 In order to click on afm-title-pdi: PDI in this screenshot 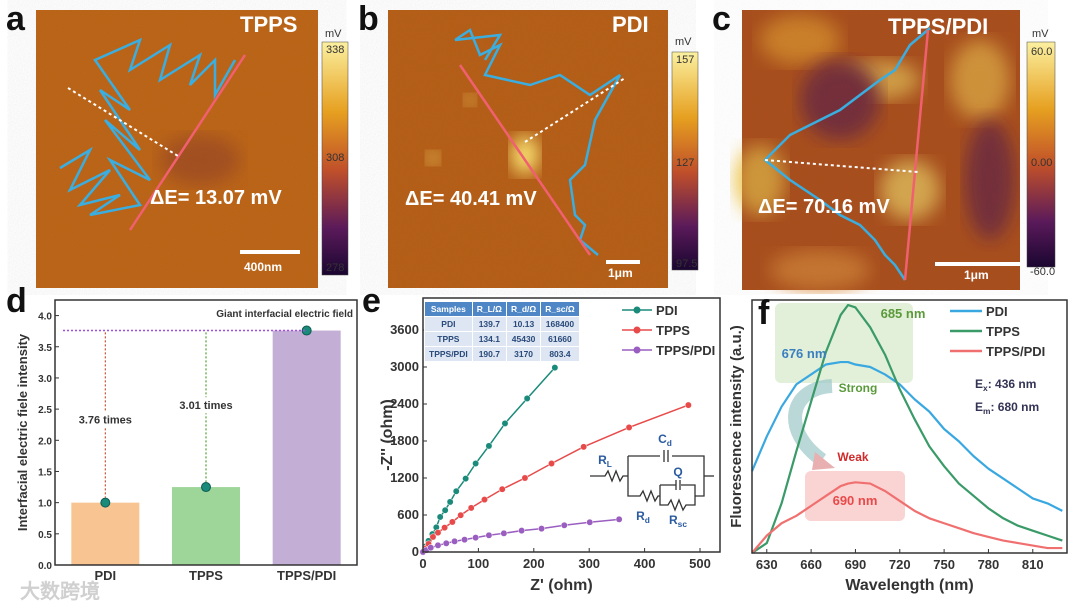, I will do `click(630, 24)`.